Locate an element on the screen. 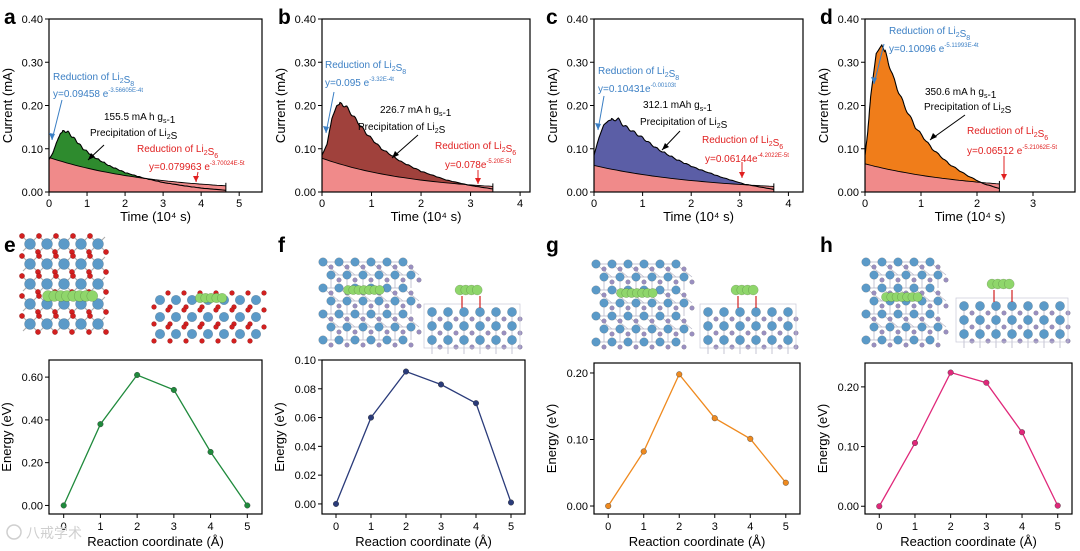 The height and width of the screenshot is (551, 1080). s6-arrowhead is located at coordinates (478, 181).